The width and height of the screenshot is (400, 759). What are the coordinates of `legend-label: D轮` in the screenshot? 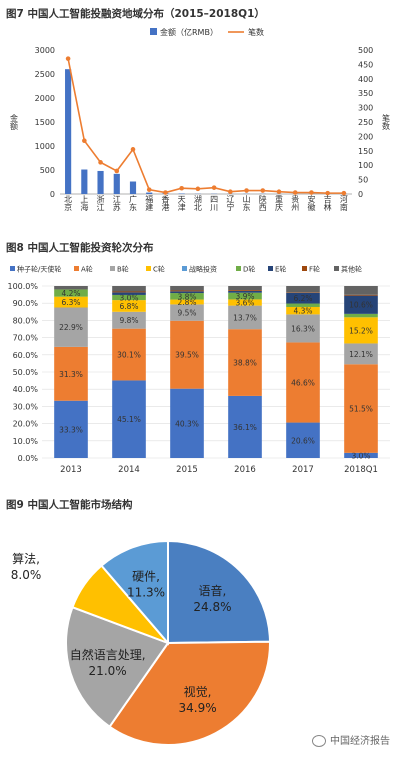 It's located at (249, 269).